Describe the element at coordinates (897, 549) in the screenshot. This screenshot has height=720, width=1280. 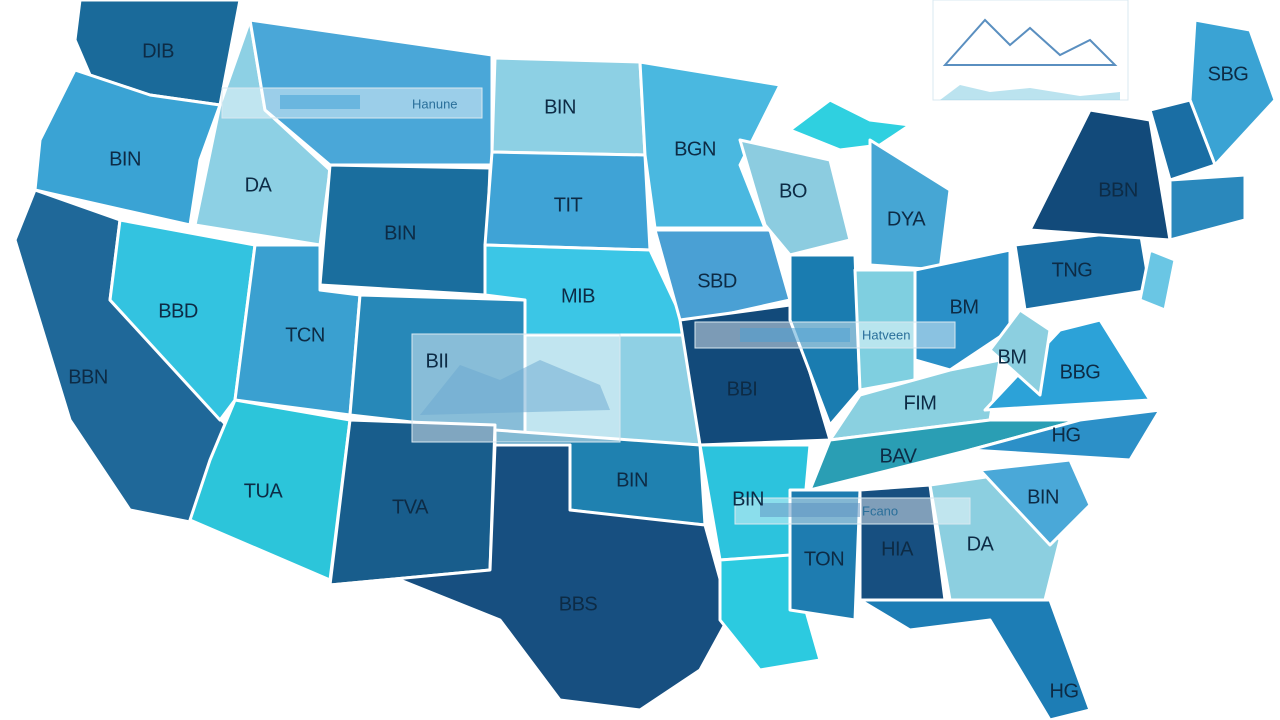
I see `state-label: HIA` at that location.